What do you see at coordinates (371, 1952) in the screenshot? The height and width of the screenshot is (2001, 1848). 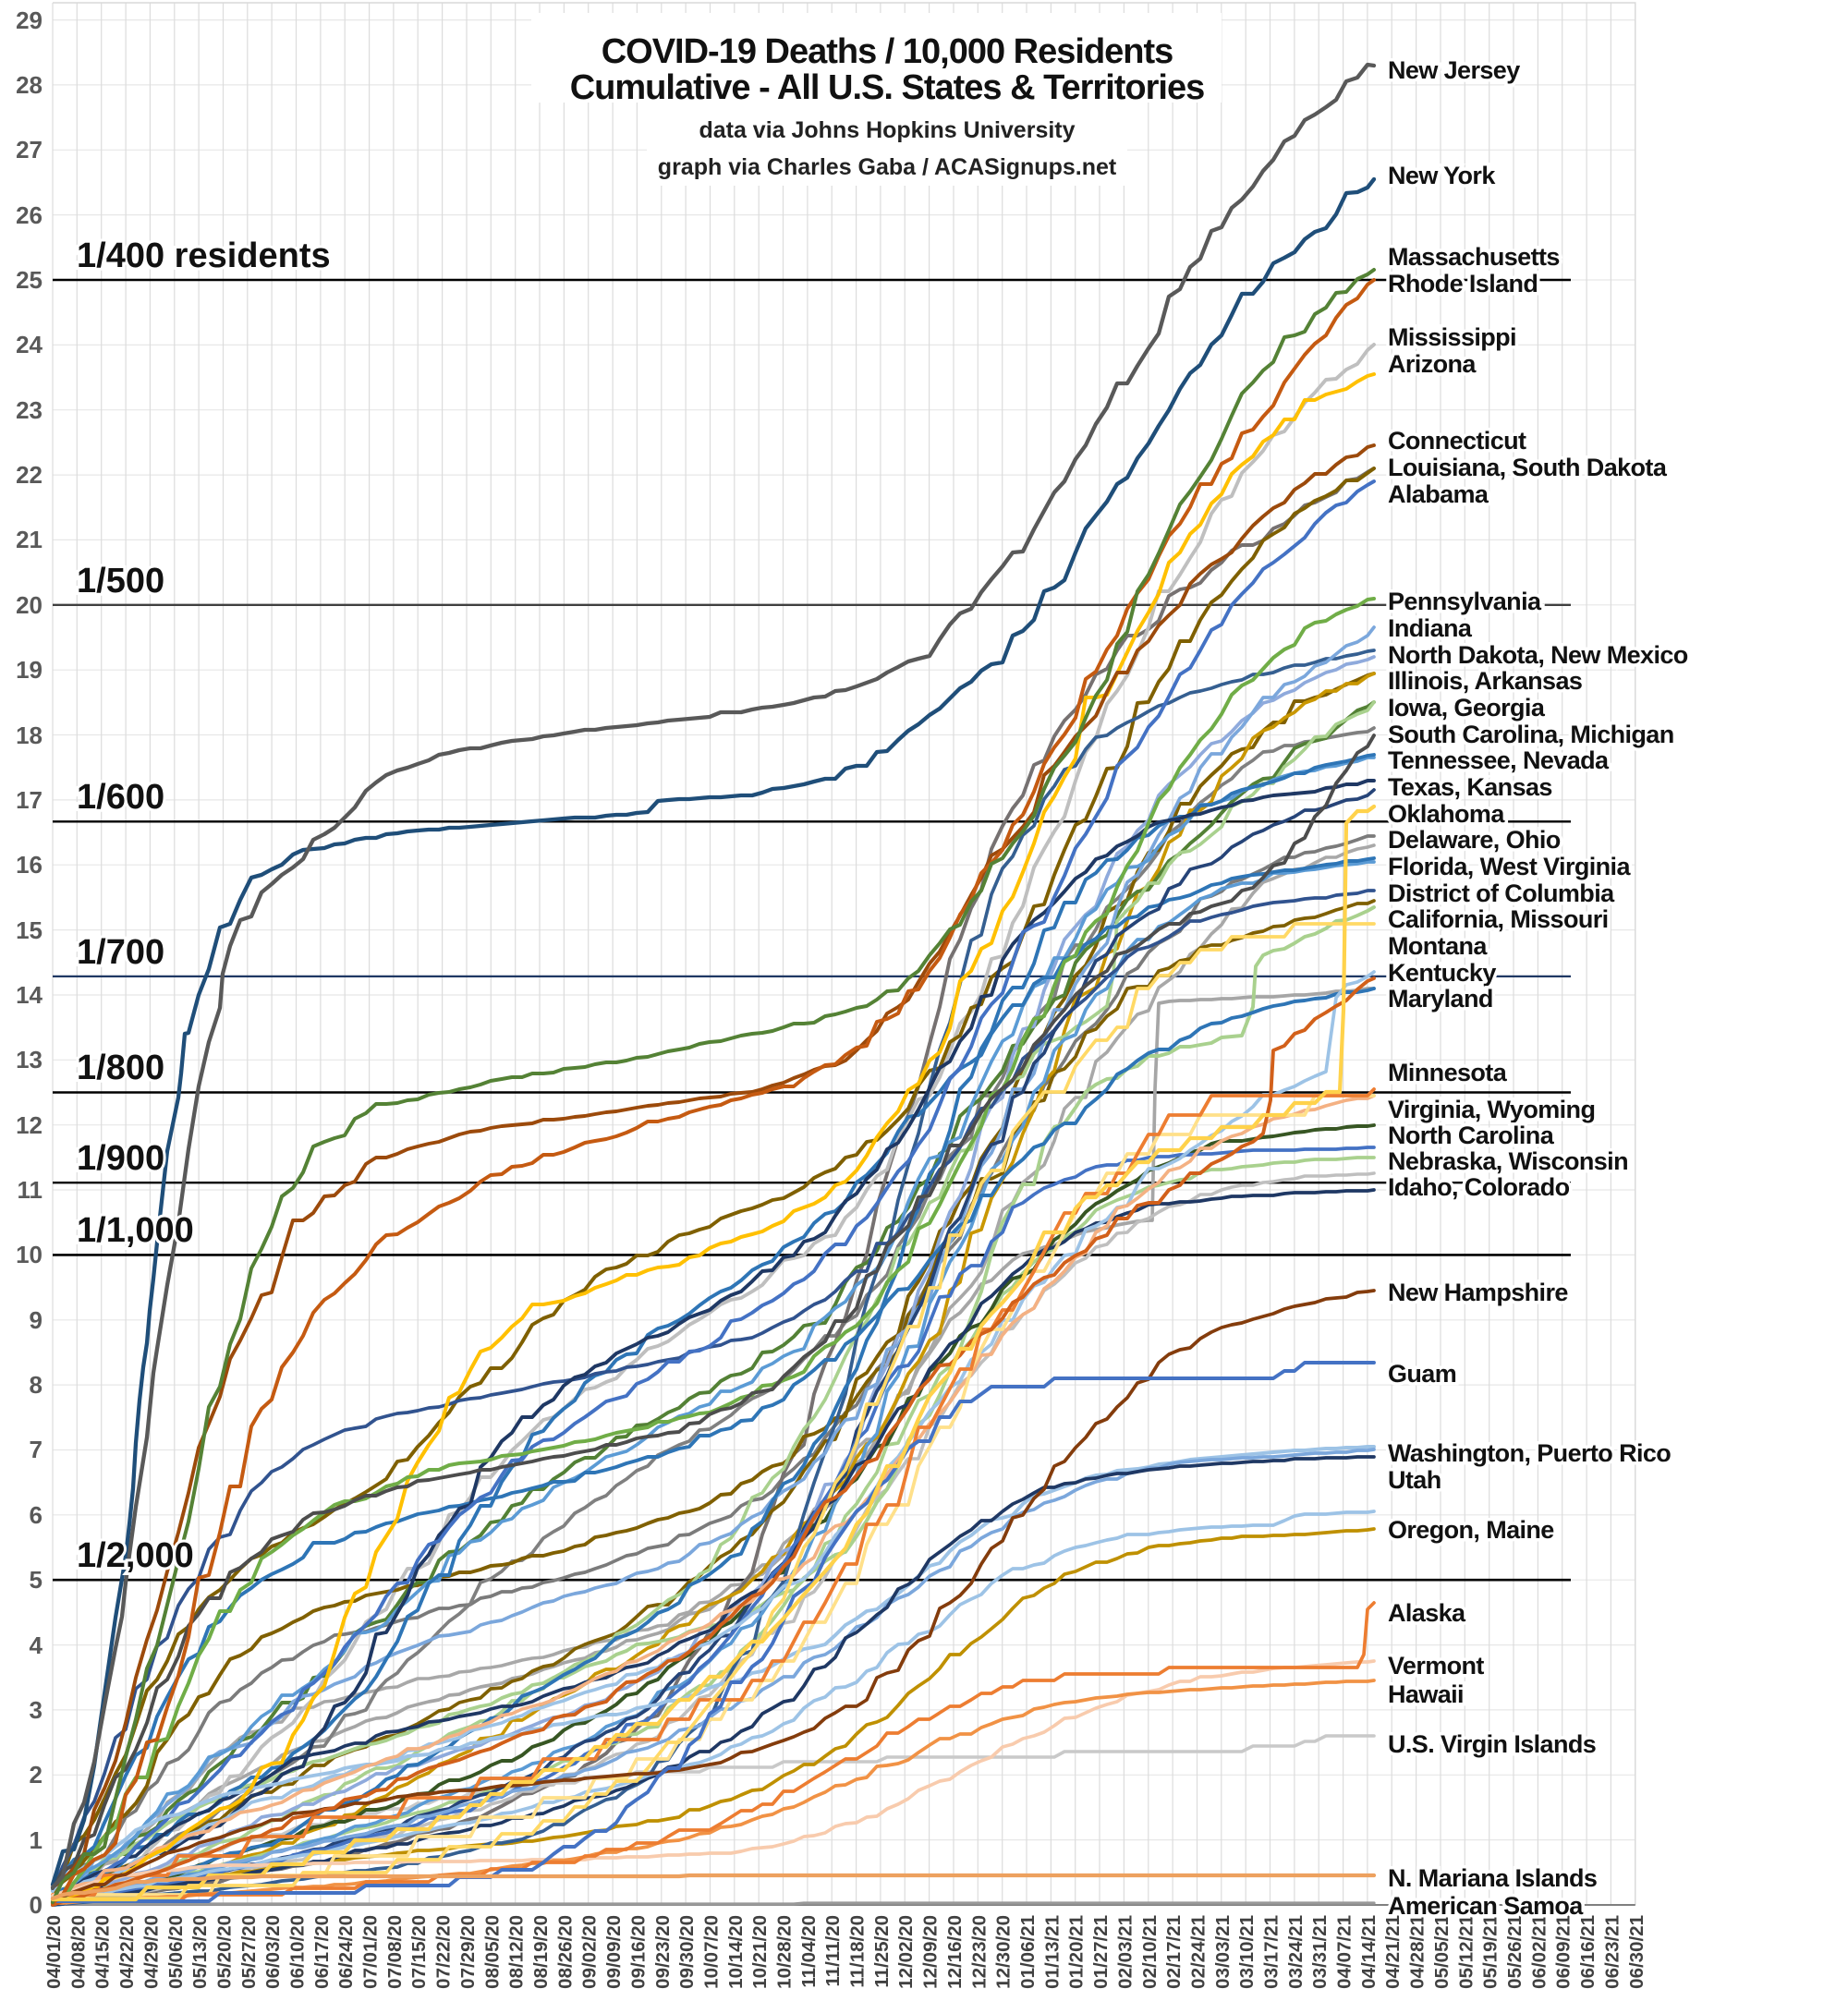 I see `svg-text: 07/01/20` at bounding box center [371, 1952].